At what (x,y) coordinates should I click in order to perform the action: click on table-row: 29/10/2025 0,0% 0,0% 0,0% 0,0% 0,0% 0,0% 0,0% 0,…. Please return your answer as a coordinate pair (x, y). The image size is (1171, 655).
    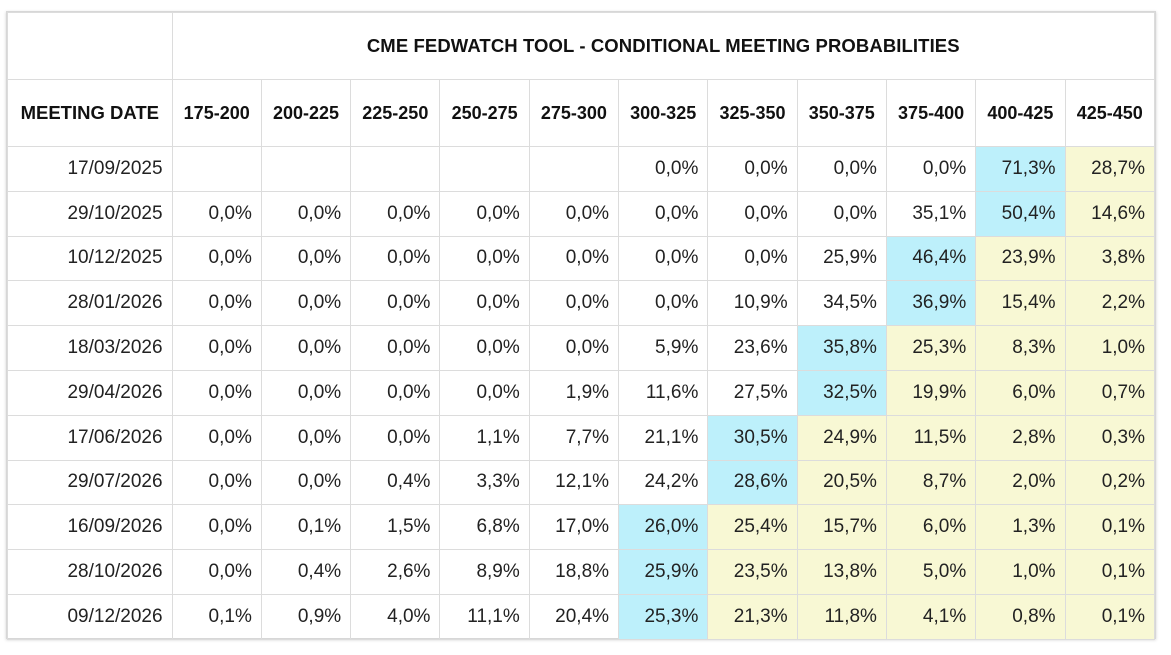
    Looking at the image, I should click on (581, 213).